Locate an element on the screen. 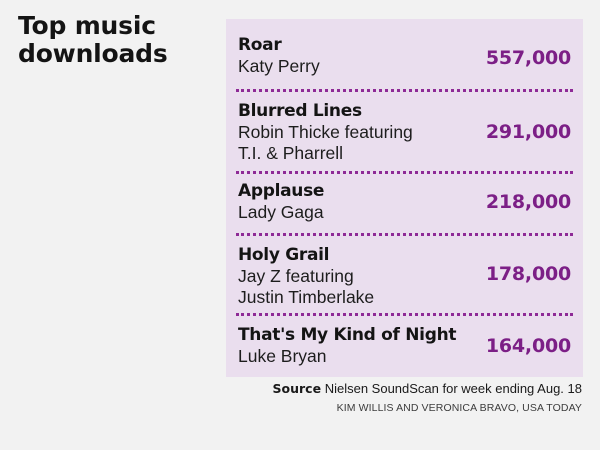  credit-line: KIM WILLIS AND VERONICA BRAVO, USA TODAY is located at coordinates (459, 408).